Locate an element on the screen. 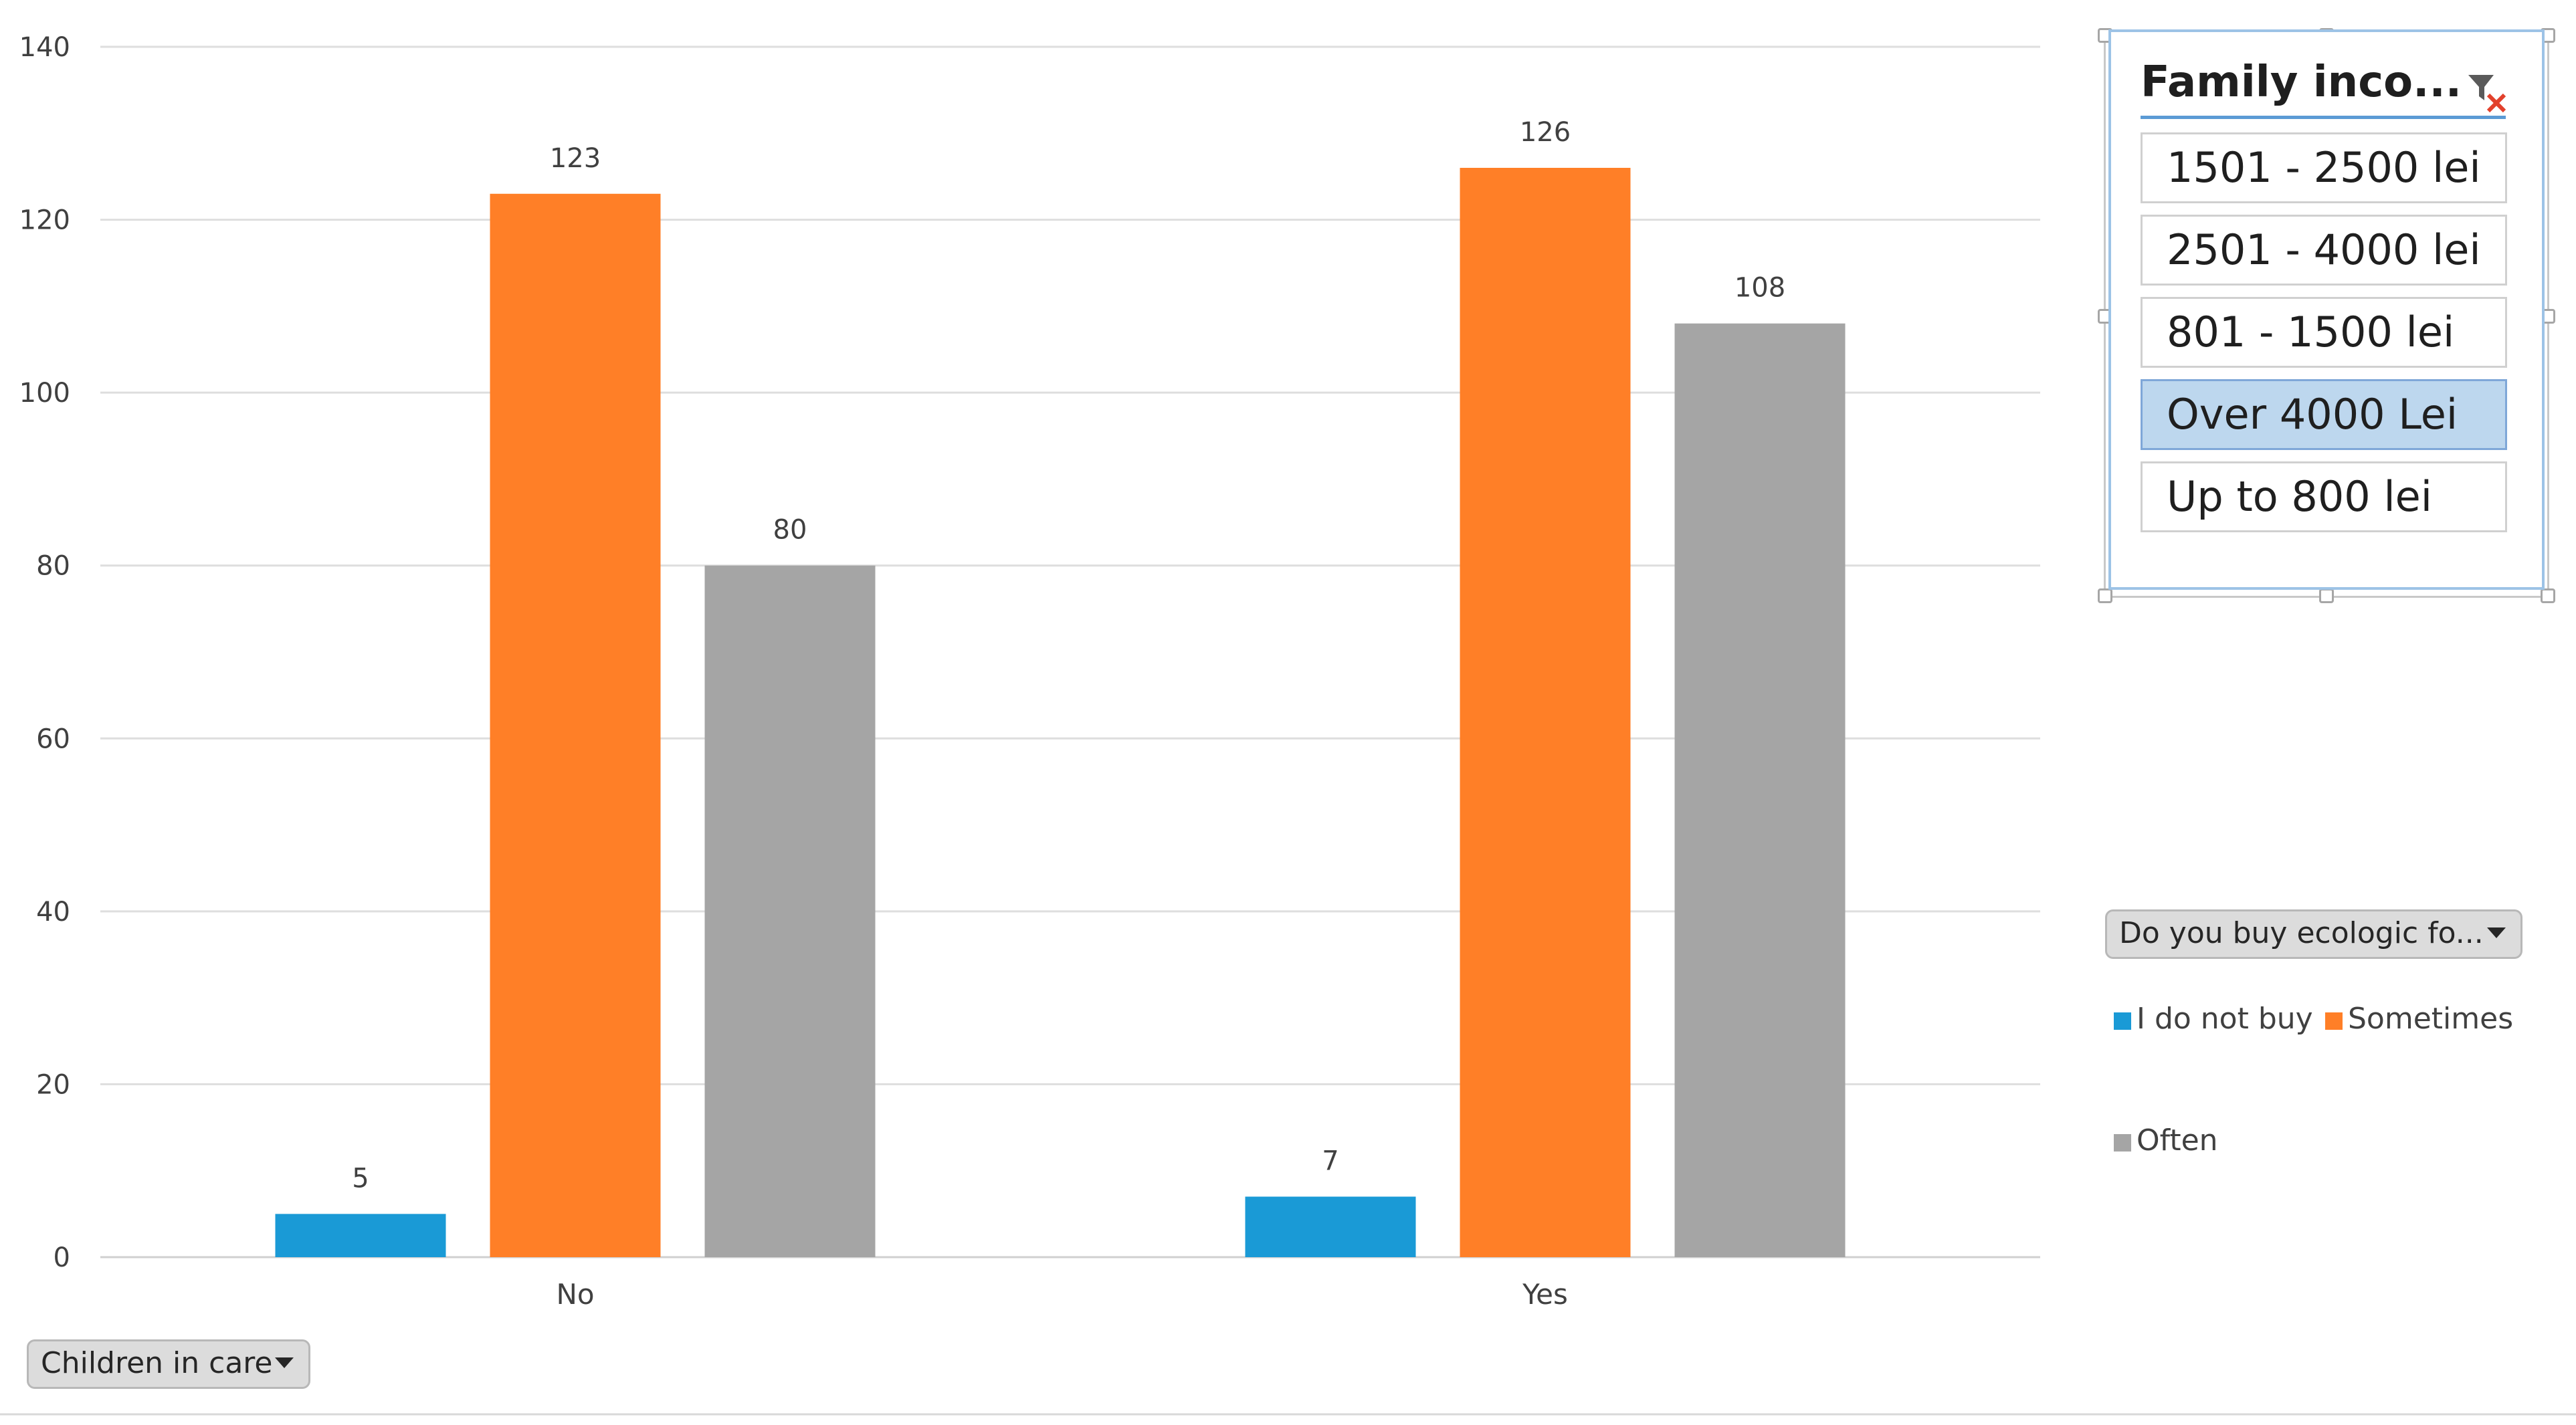 Image resolution: width=2576 pixels, height=1425 pixels. y-tick-label: 80 is located at coordinates (53, 566).